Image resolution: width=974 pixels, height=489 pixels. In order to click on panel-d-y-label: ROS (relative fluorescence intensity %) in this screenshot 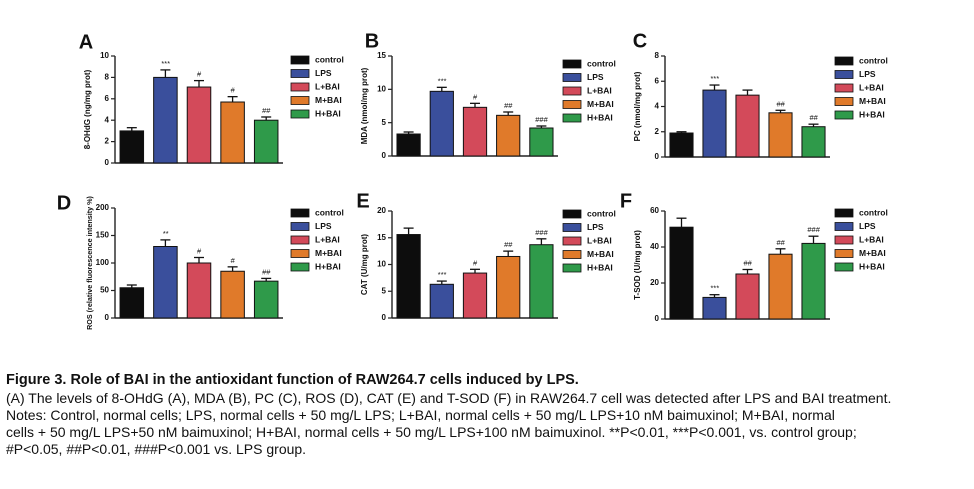, I will do `click(89, 262)`.